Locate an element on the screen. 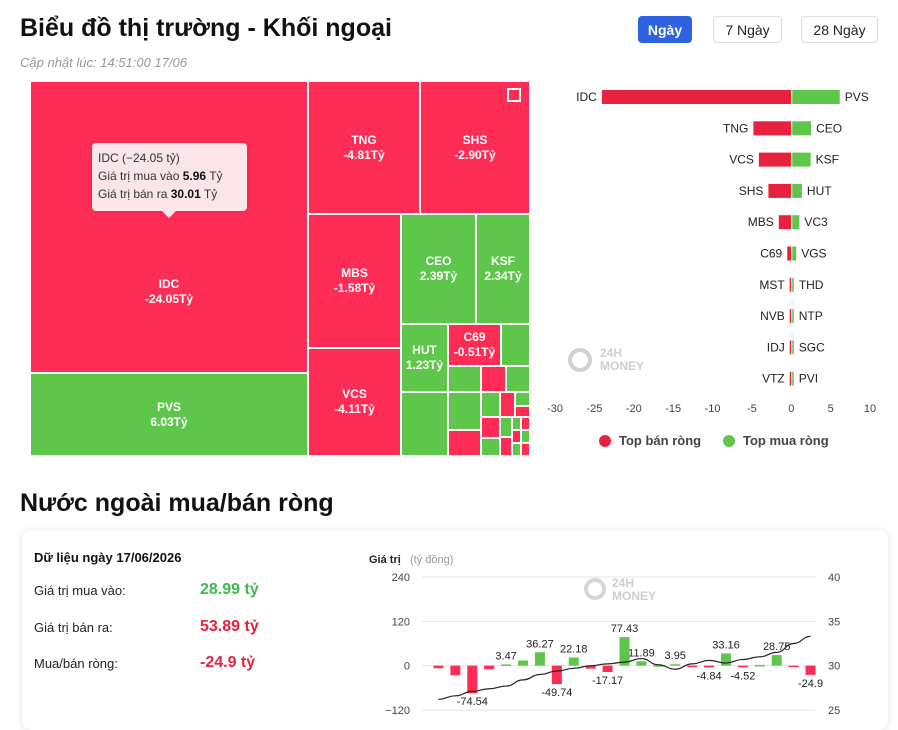 The height and width of the screenshot is (730, 898). tile-code: IDC is located at coordinates (169, 284).